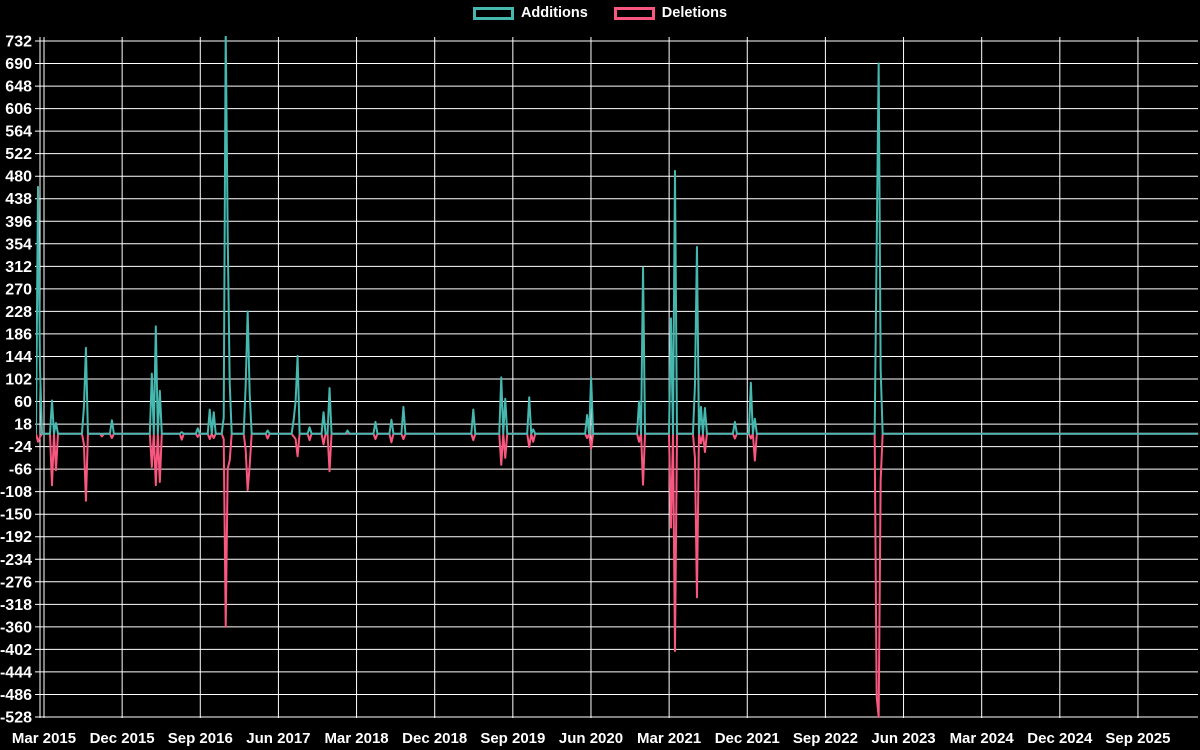  What do you see at coordinates (18, 289) in the screenshot?
I see `y-axis-tick-label: 270` at bounding box center [18, 289].